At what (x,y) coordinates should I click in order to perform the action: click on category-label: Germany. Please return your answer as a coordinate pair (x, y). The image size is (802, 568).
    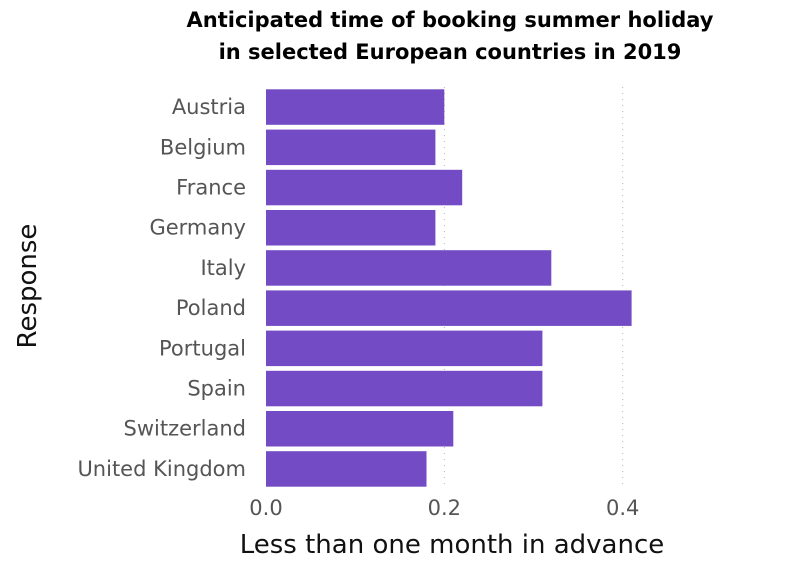
    Looking at the image, I should click on (197, 228).